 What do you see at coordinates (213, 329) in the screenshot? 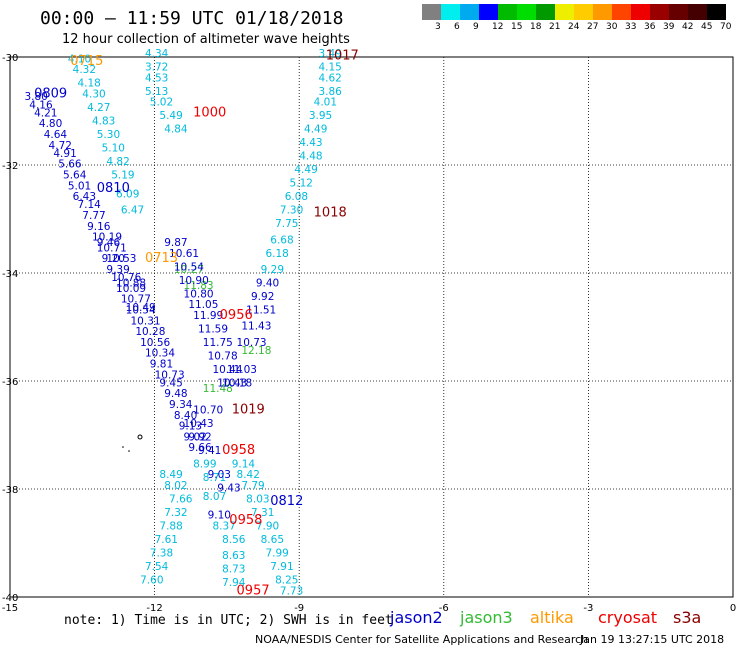
I see `wave-height-label: 11.59` at bounding box center [213, 329].